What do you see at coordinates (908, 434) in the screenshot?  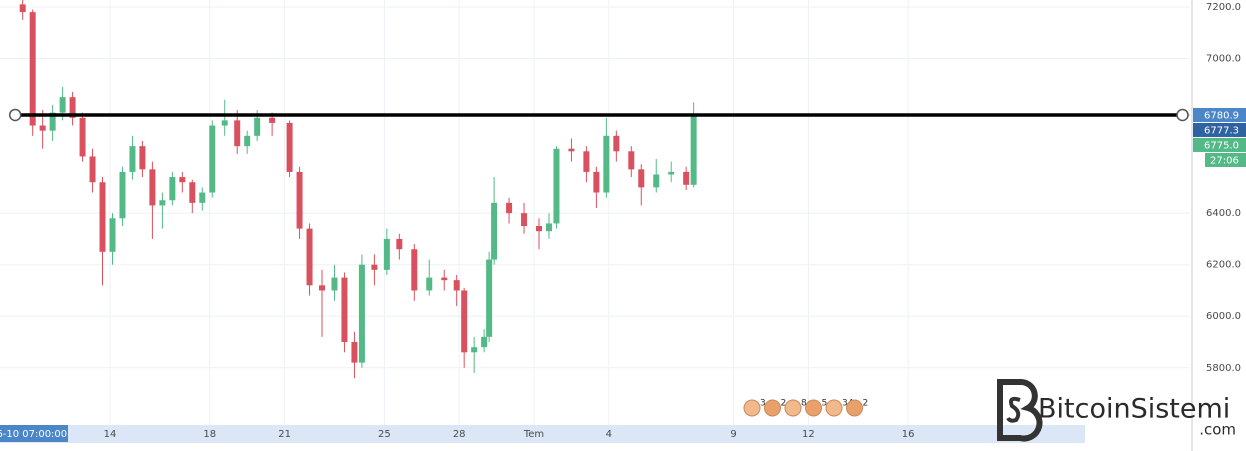 I see `x-tick-label: 16` at bounding box center [908, 434].